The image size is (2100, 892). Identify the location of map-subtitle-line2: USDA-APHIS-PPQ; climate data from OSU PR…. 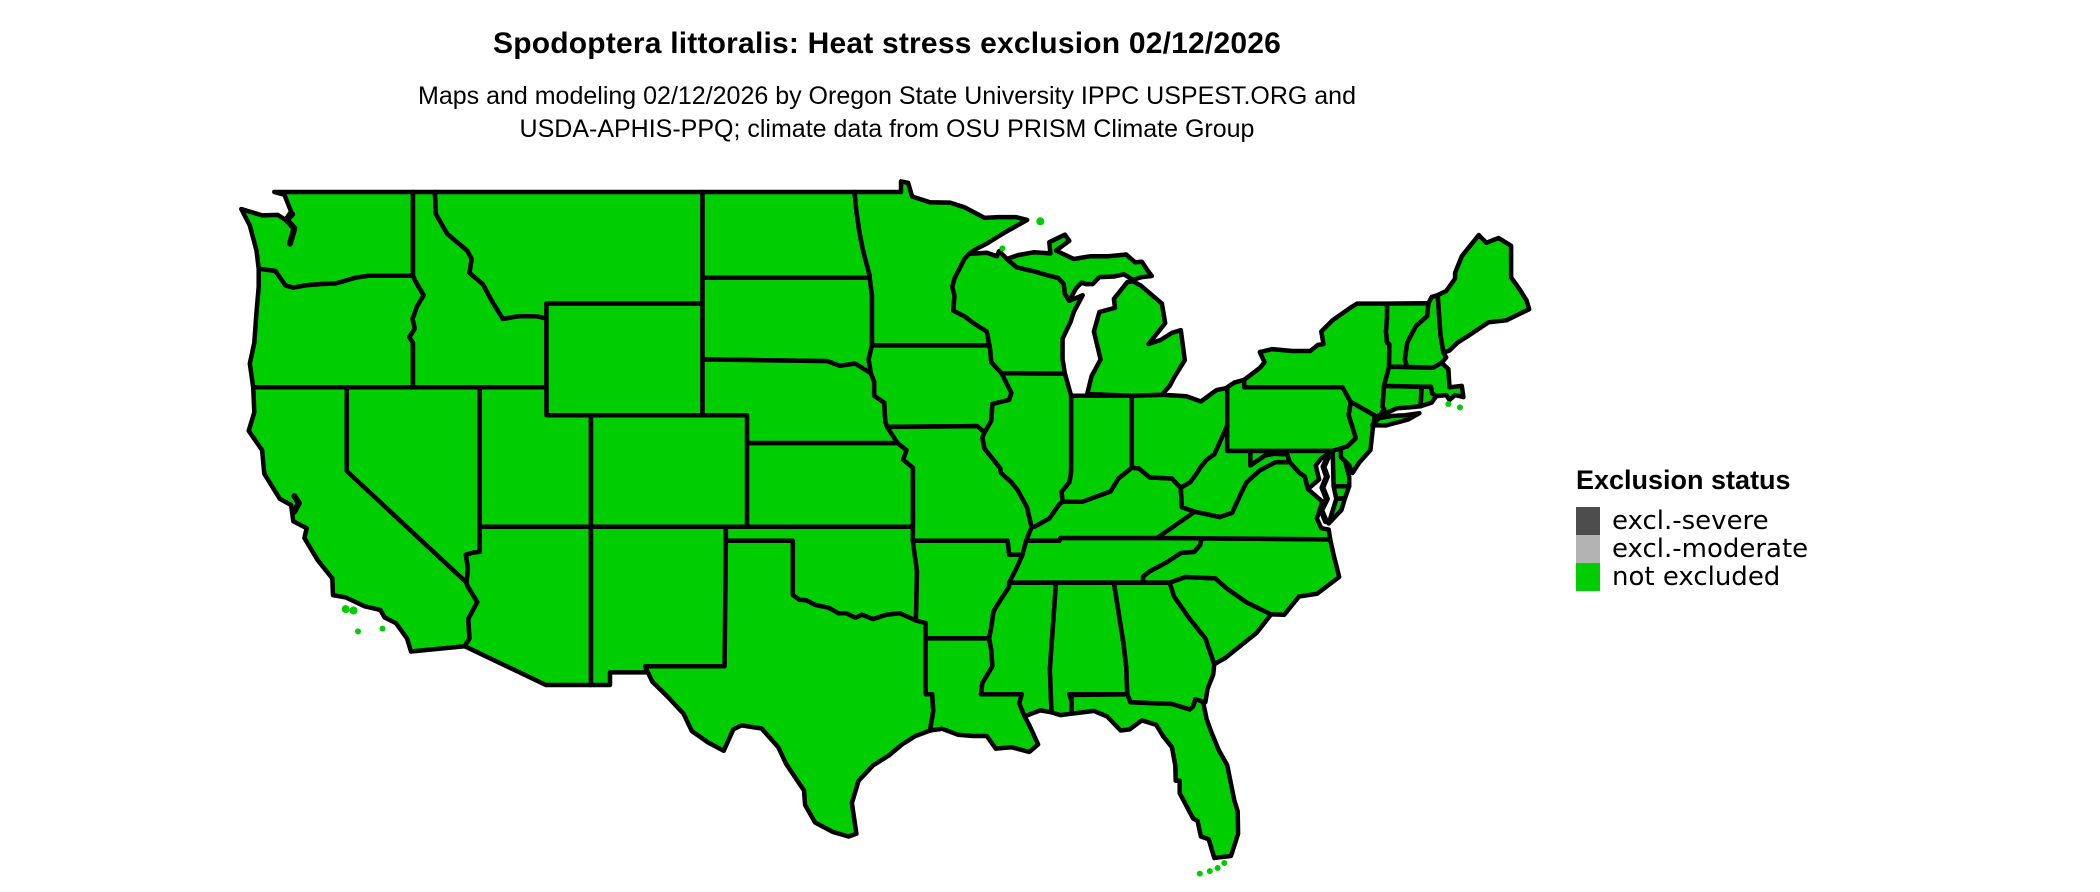
(887, 129).